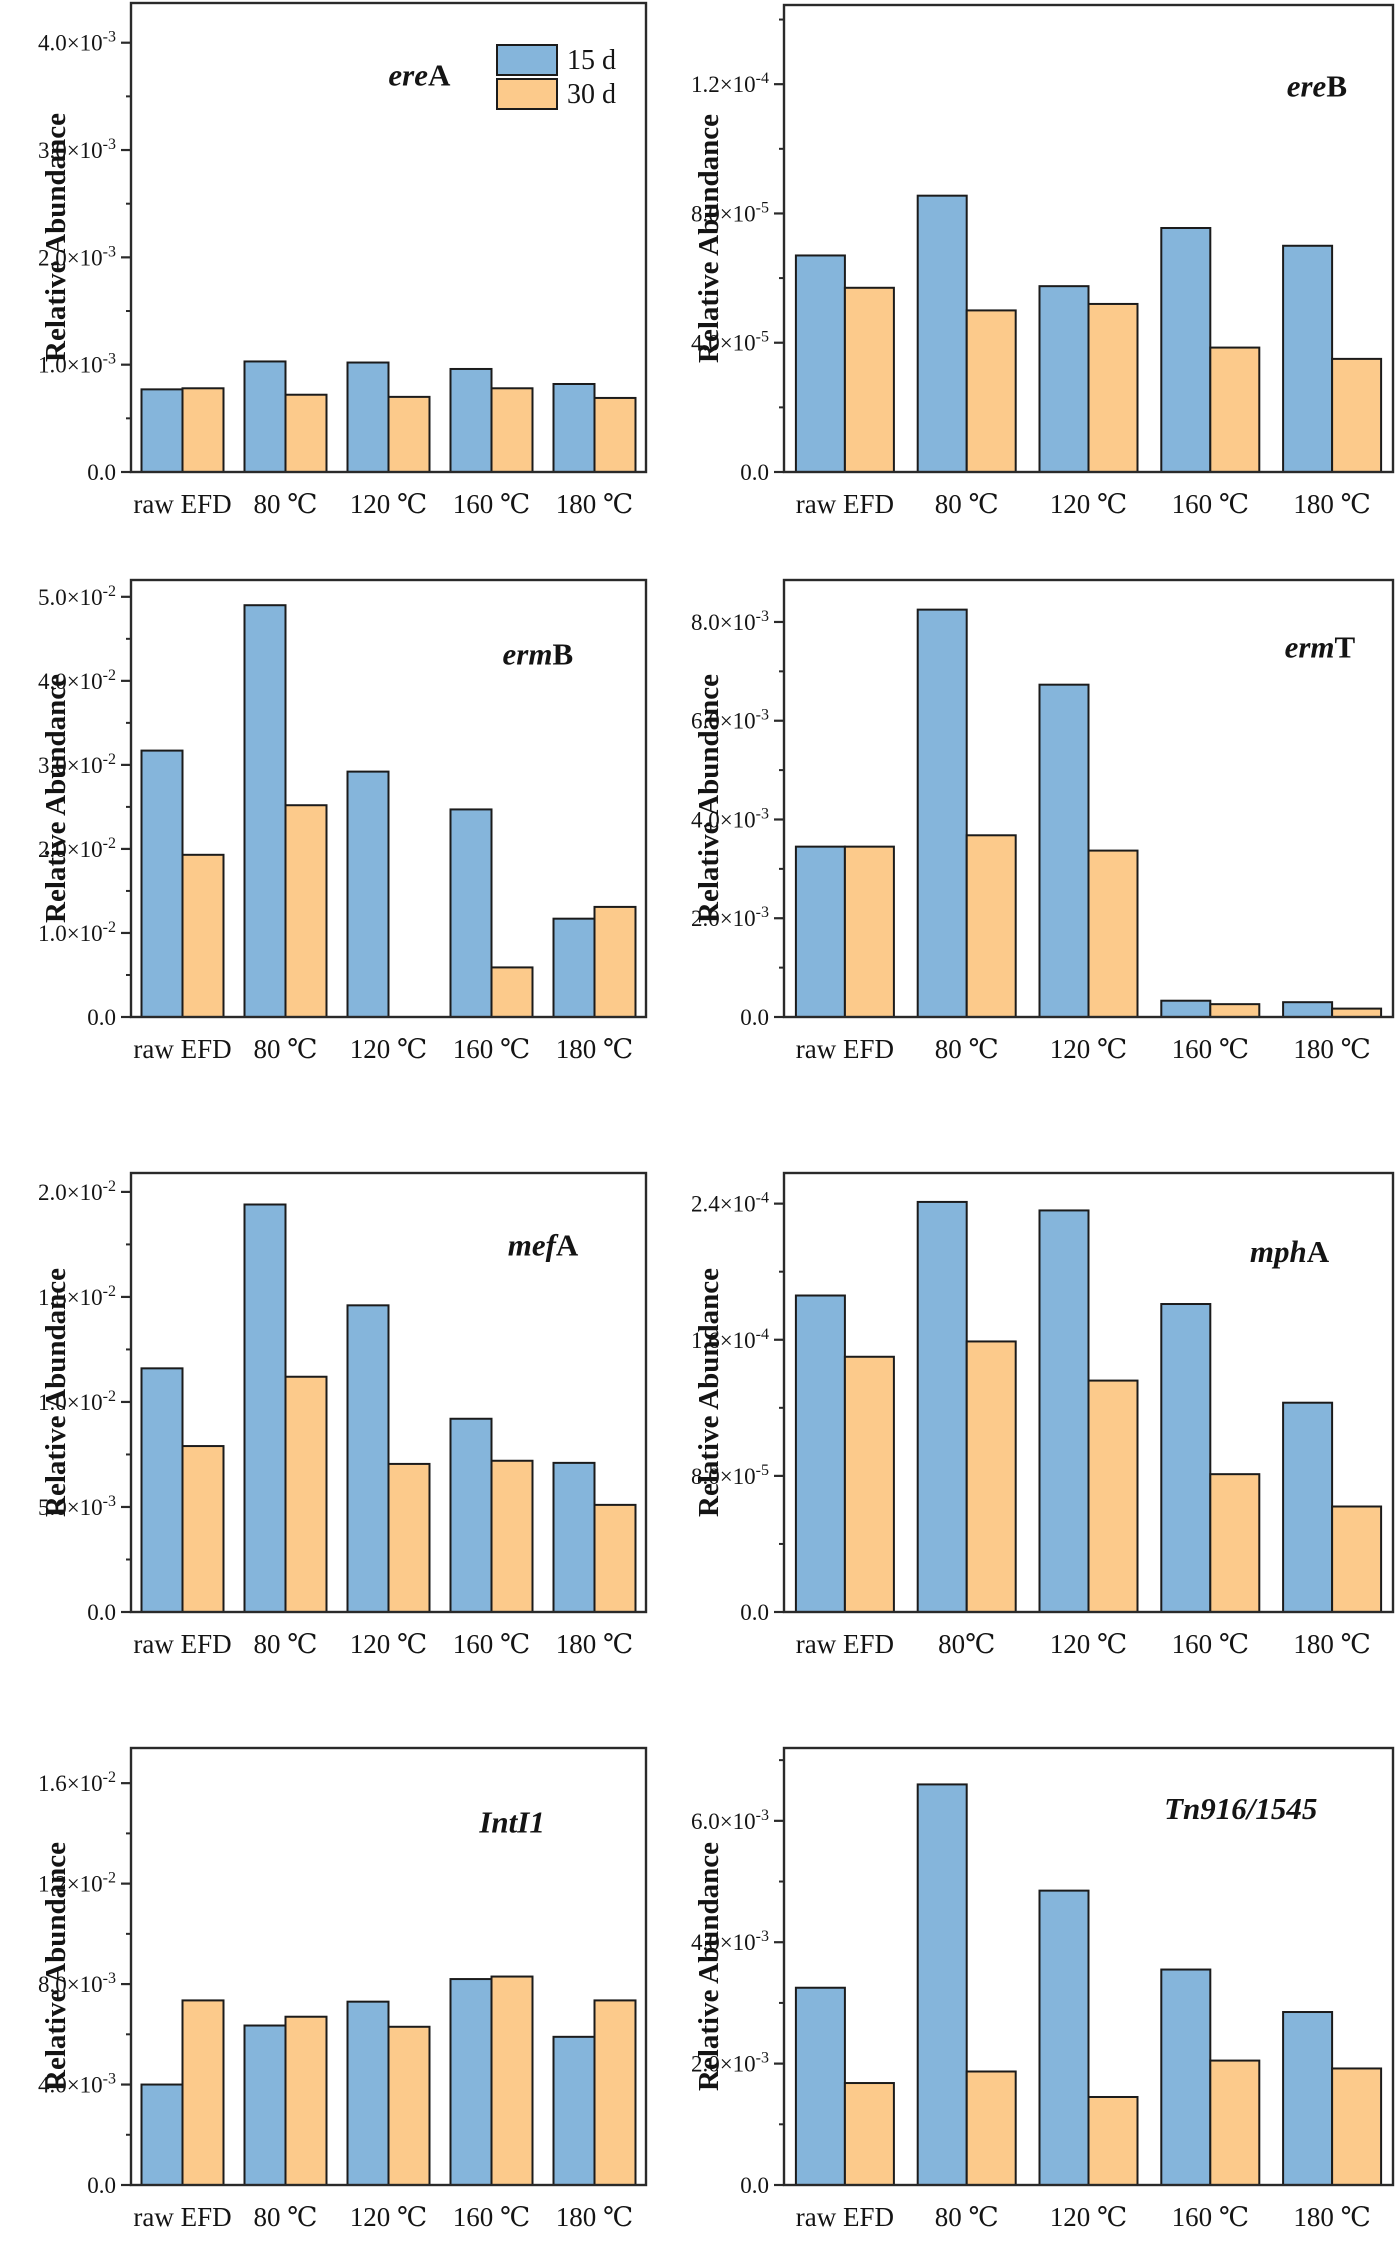 The height and width of the screenshot is (2266, 1400). Describe the element at coordinates (730, 1475) in the screenshot. I see `y-tick-label: 8.0×10⁻⁵` at that location.